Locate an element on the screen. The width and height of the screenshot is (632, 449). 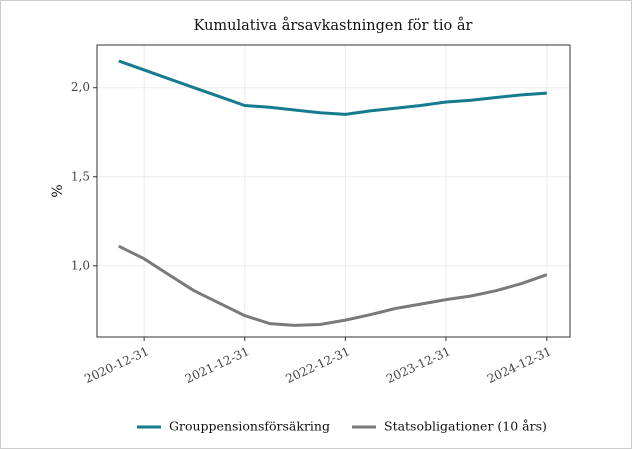
y-axis-label: % is located at coordinates (58, 190).